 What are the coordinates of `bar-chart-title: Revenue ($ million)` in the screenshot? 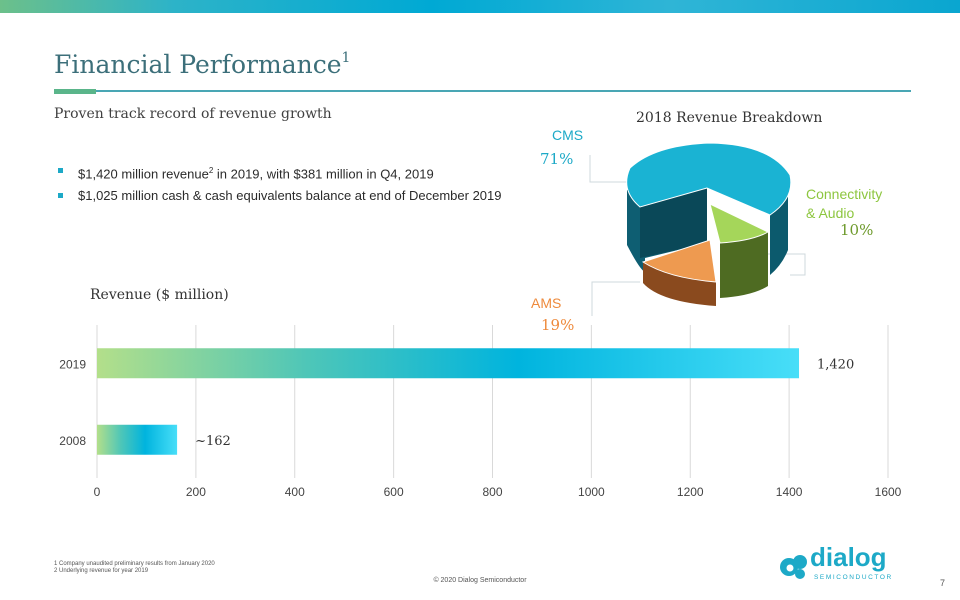 It's located at (159, 295).